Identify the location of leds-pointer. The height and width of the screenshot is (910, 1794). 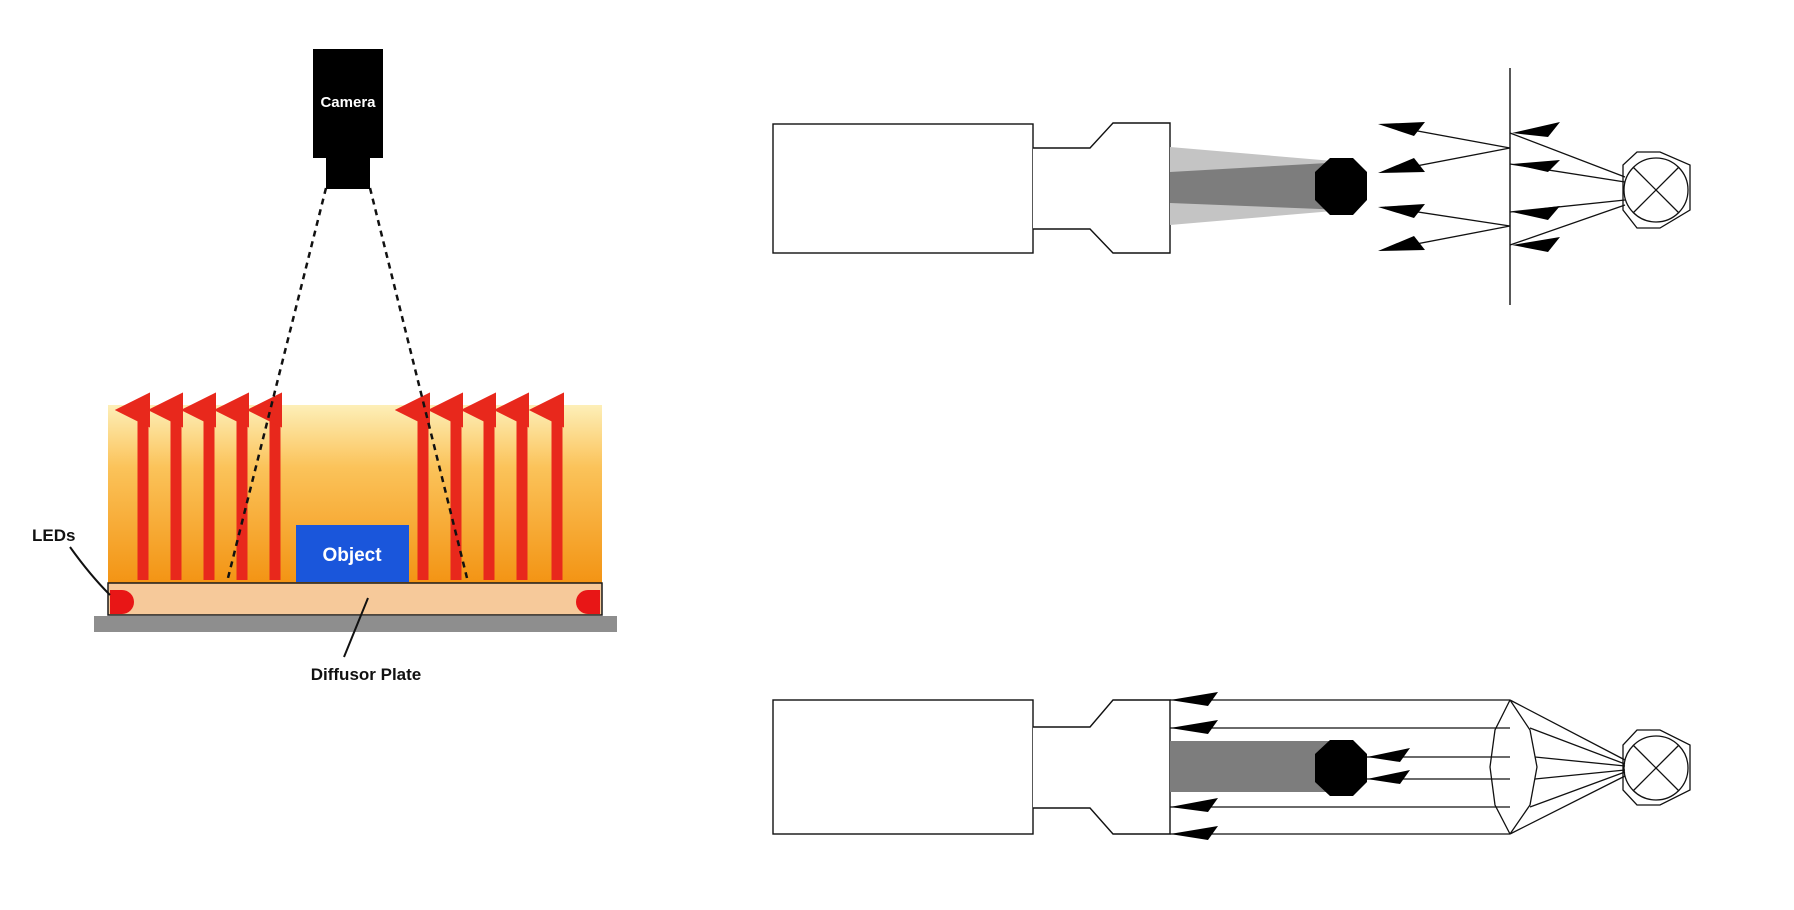
(90, 571).